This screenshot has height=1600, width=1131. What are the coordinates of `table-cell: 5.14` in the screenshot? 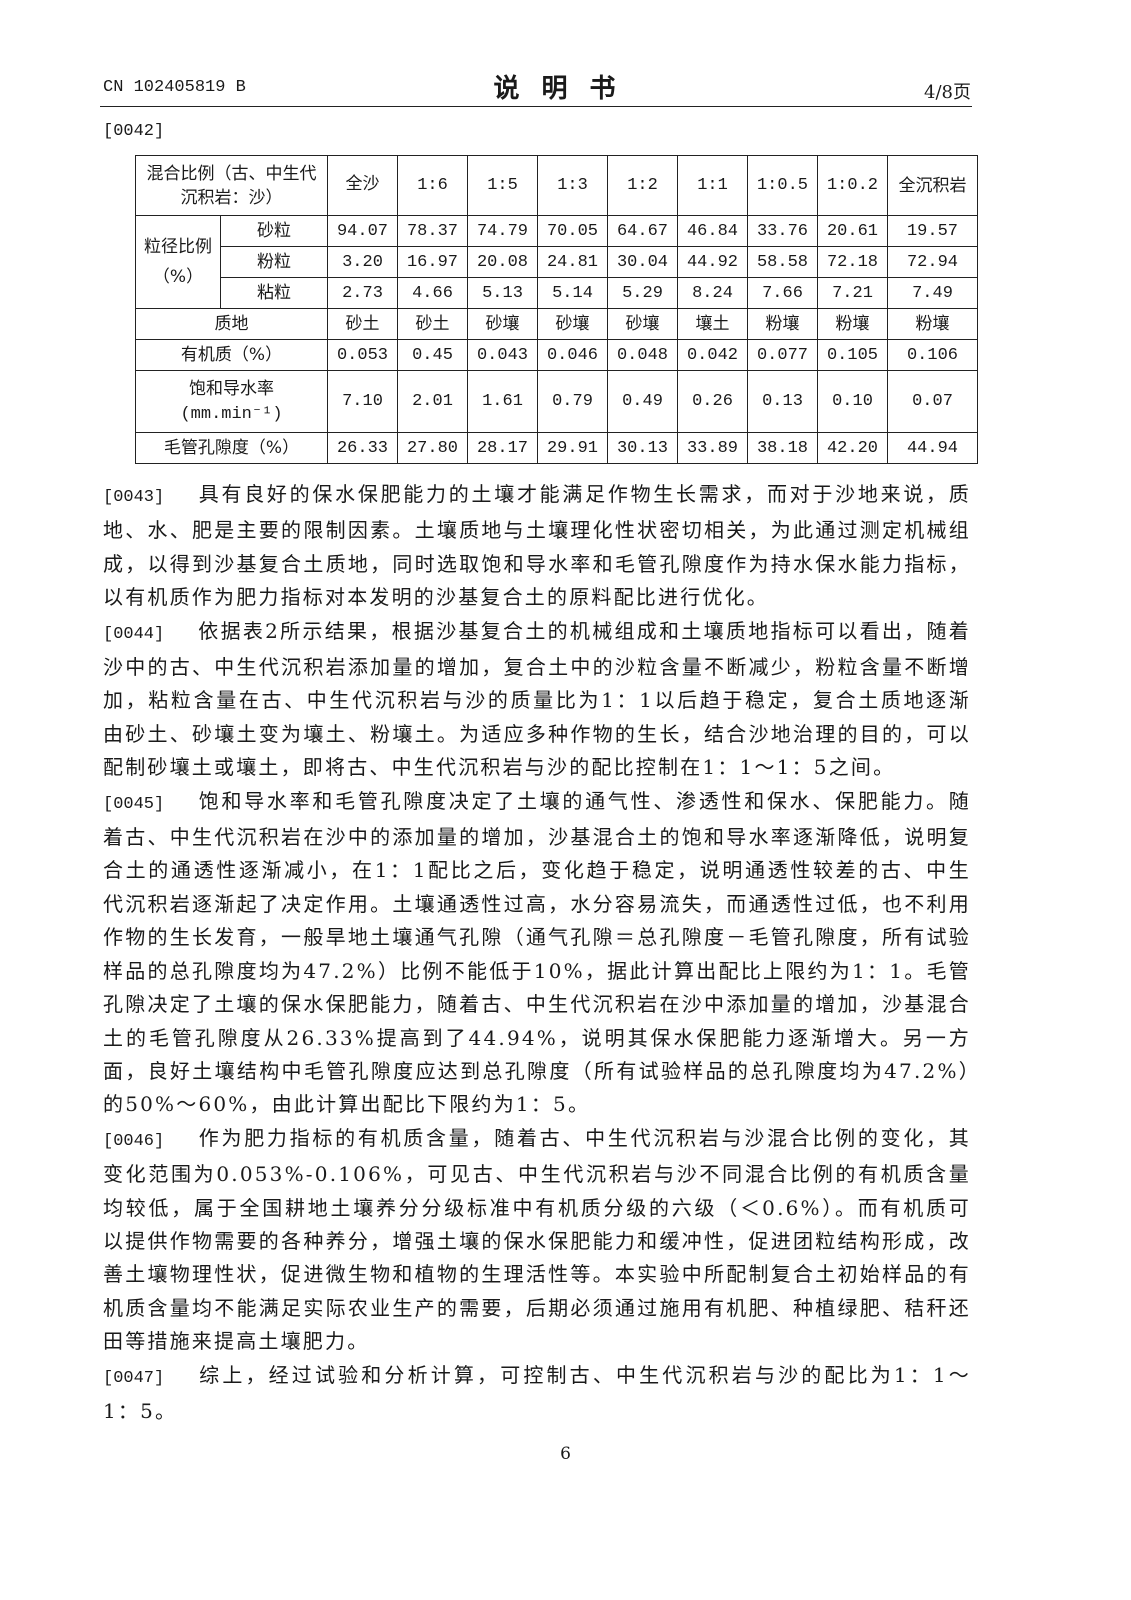 It's located at (572, 293).